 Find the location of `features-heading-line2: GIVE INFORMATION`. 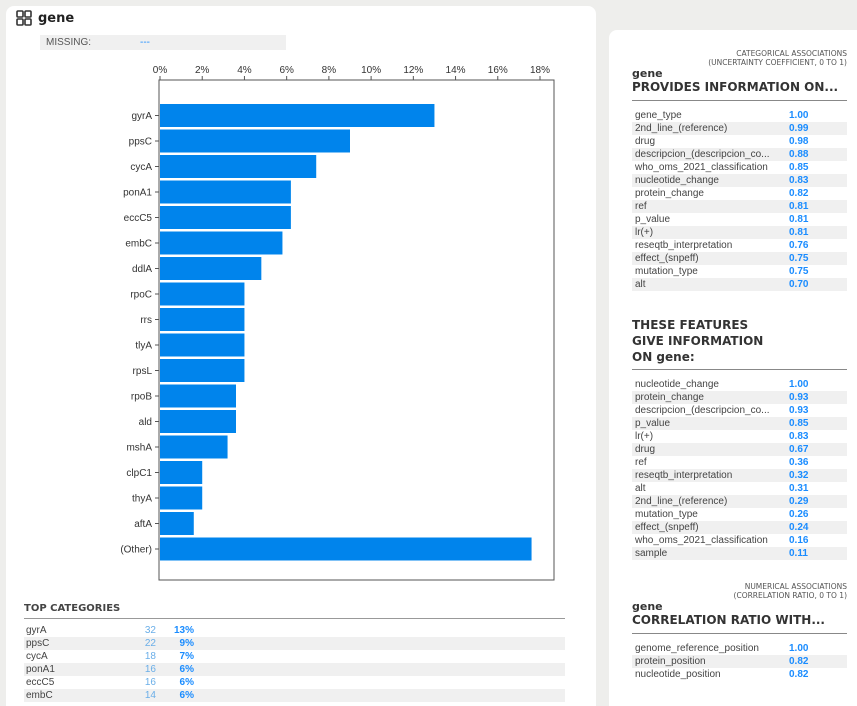

features-heading-line2: GIVE INFORMATION is located at coordinates (698, 341).